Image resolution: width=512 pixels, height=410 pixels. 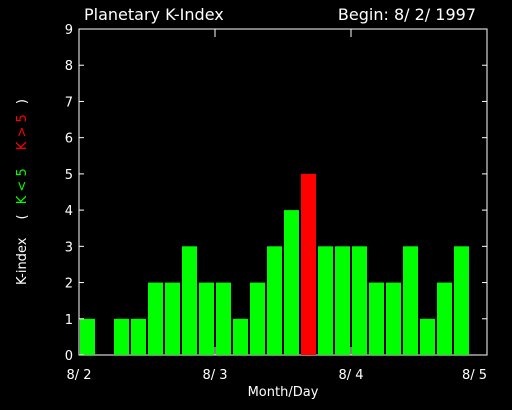 What do you see at coordinates (22, 261) in the screenshot?
I see `y-axis-label-prefix: K-index` at bounding box center [22, 261].